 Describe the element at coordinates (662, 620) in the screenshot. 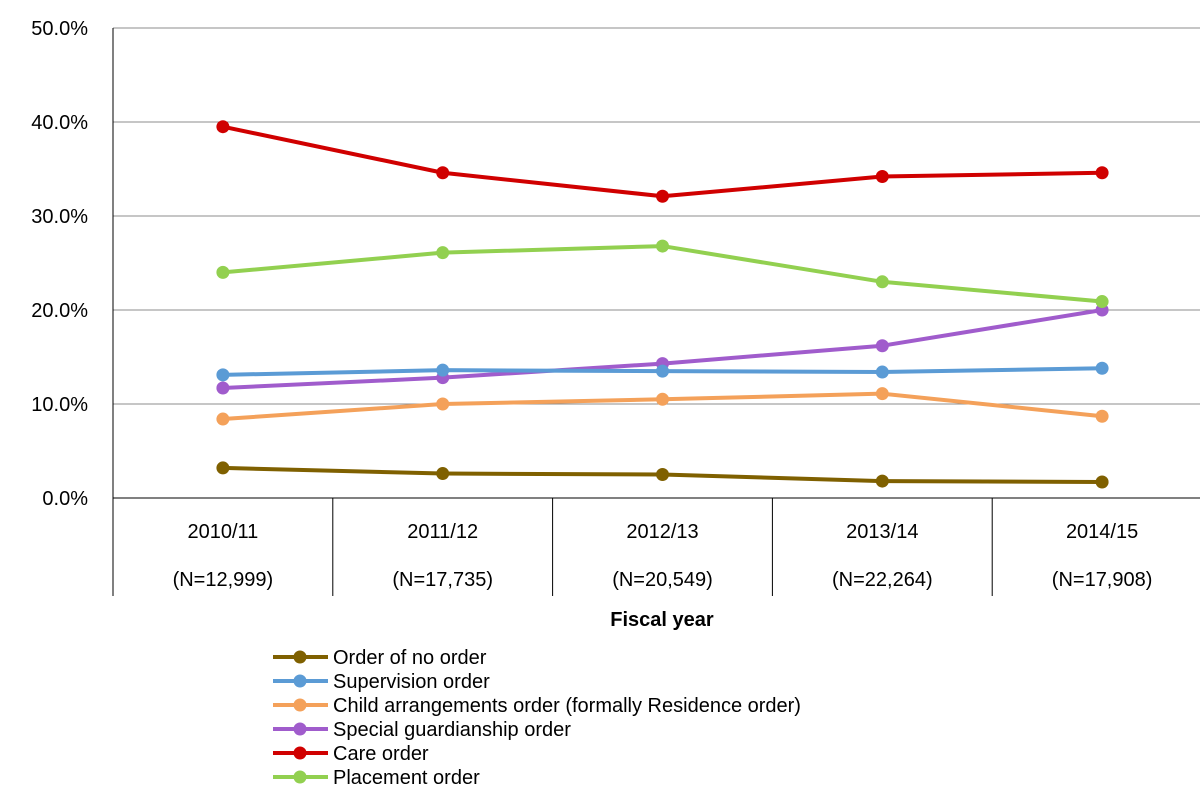

I see `x-axis-label: Fiscal year` at that location.